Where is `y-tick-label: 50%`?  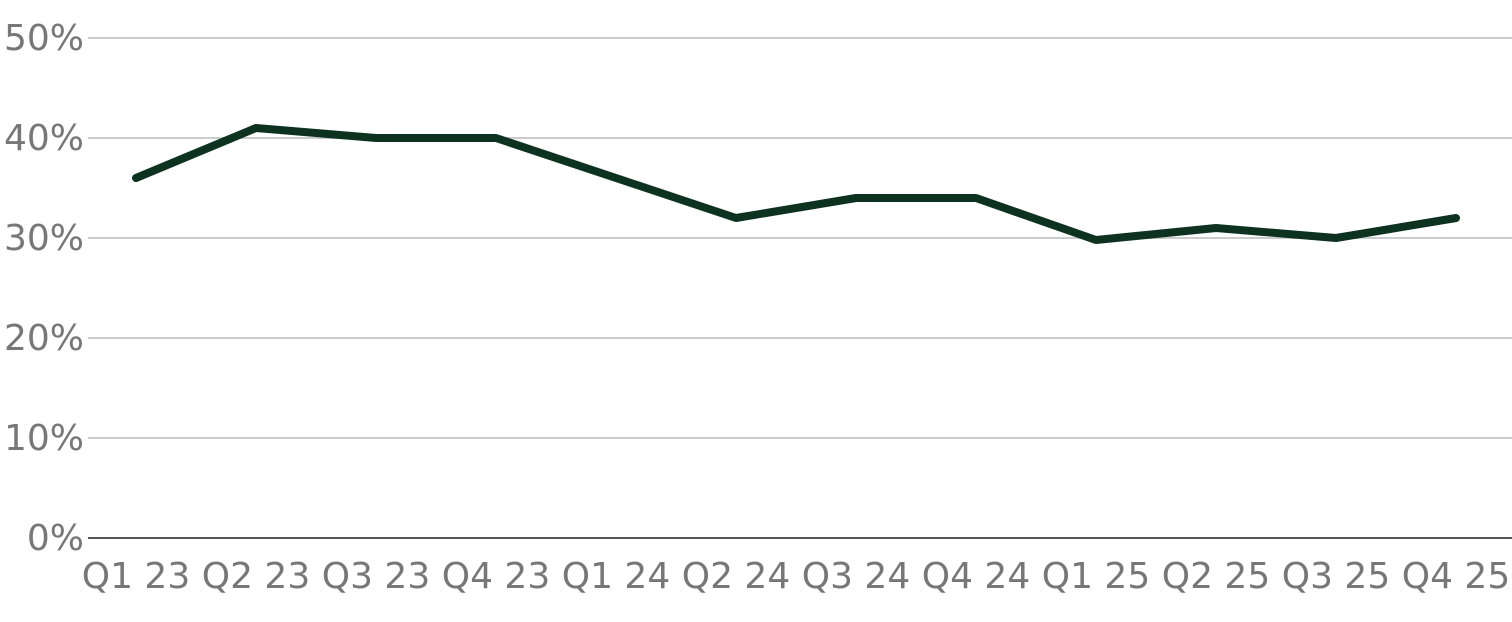
y-tick-label: 50% is located at coordinates (44, 38).